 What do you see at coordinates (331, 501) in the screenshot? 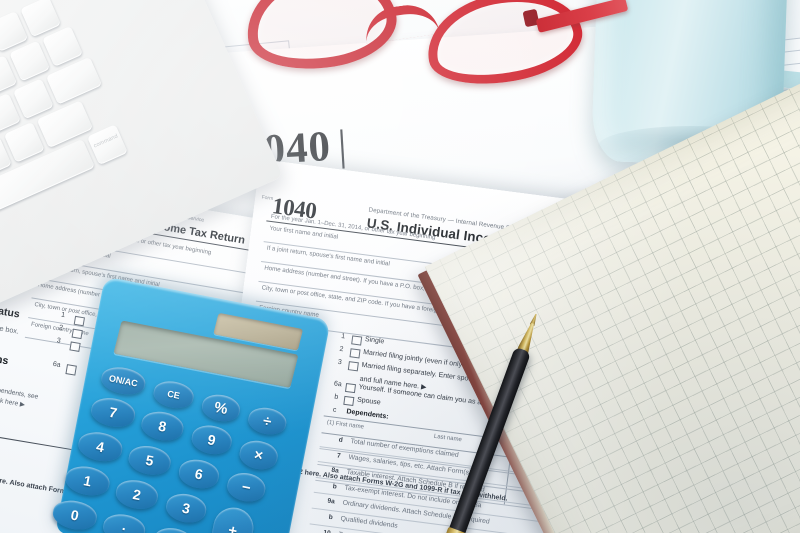
I see `line-number: 9a` at bounding box center [331, 501].